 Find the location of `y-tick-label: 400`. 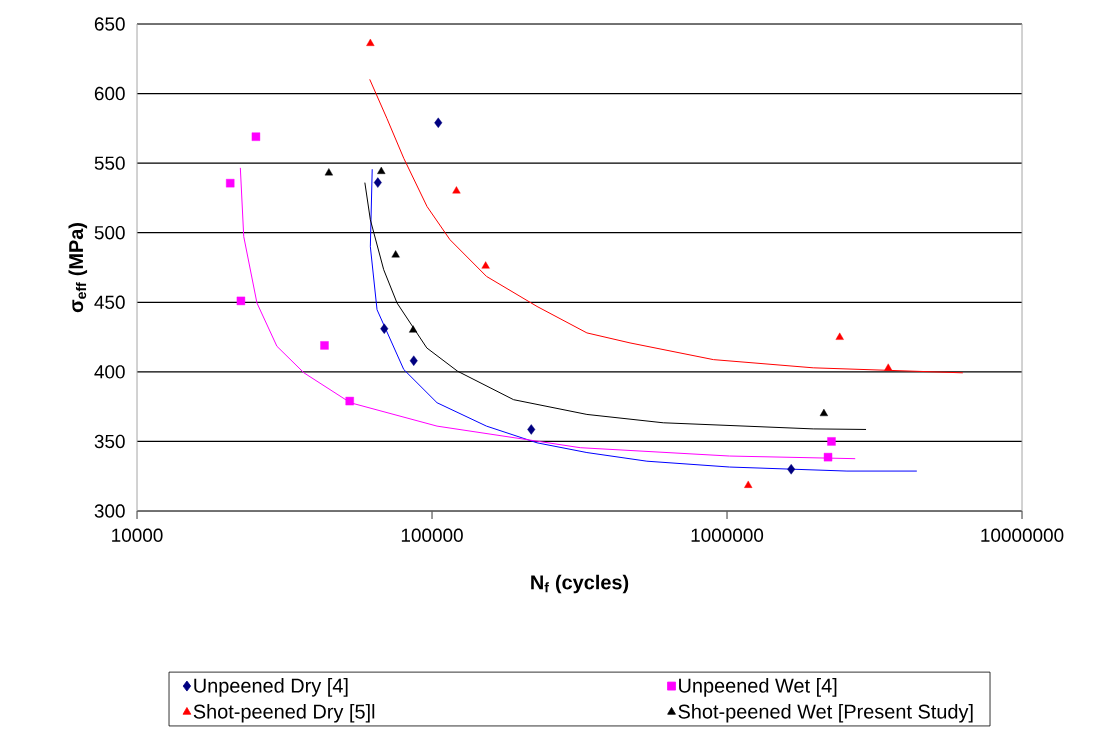

y-tick-label: 400 is located at coordinates (109, 372).